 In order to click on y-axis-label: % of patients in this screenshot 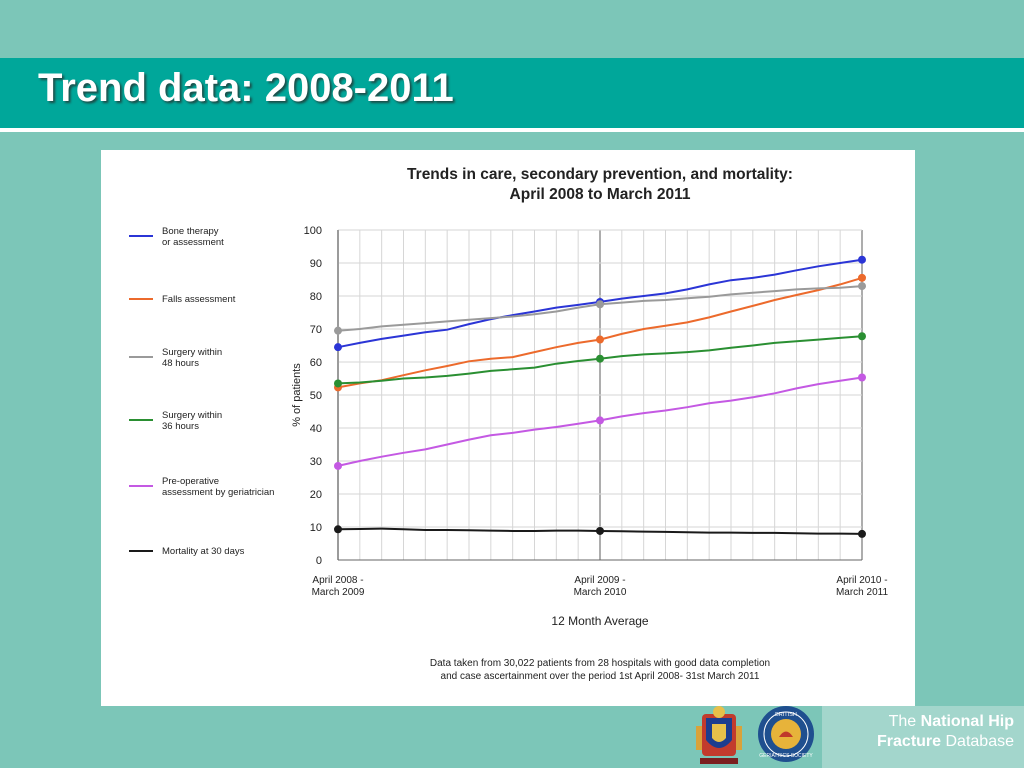, I will do `click(297, 395)`.